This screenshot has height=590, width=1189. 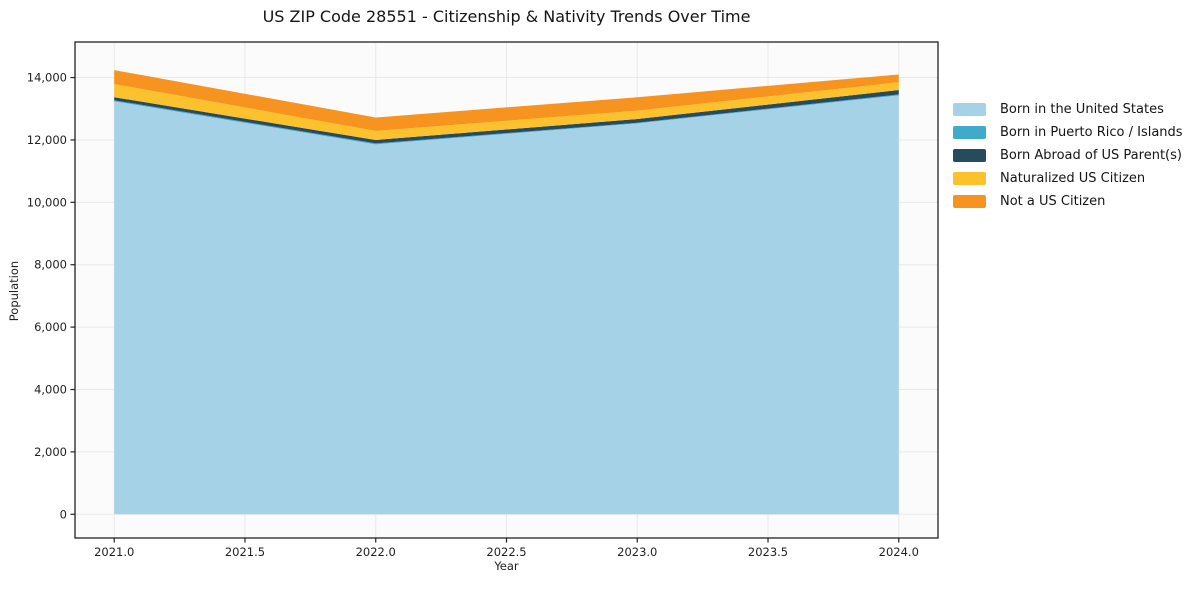 I want to click on legend-label: Born in the United States, so click(x=1082, y=110).